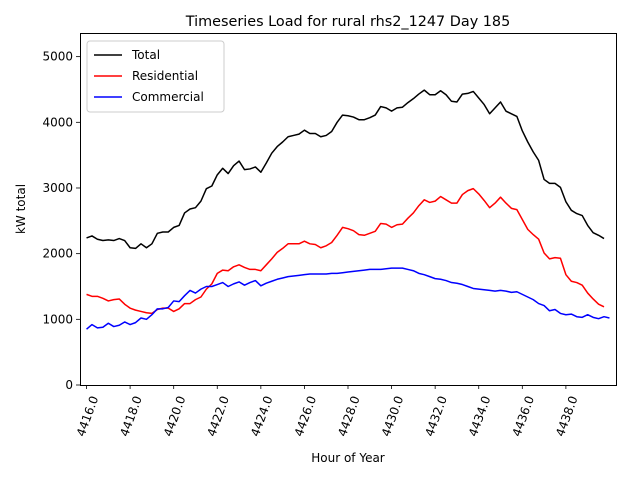 The width and height of the screenshot is (640, 480). What do you see at coordinates (57, 57) in the screenshot?
I see `y-tick-label: 5000` at bounding box center [57, 57].